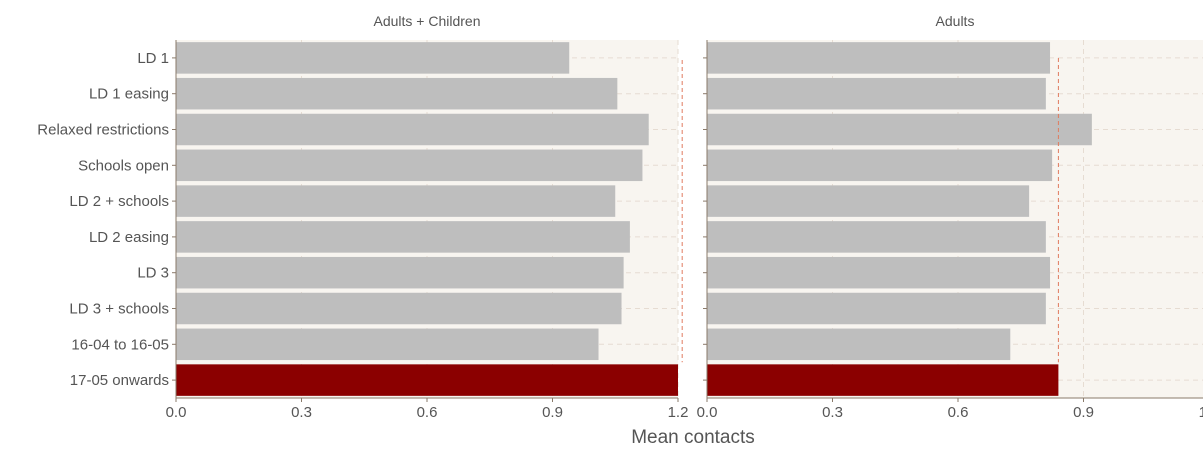  Describe the element at coordinates (693, 437) in the screenshot. I see `x-axis-title: Mean contacts` at that location.